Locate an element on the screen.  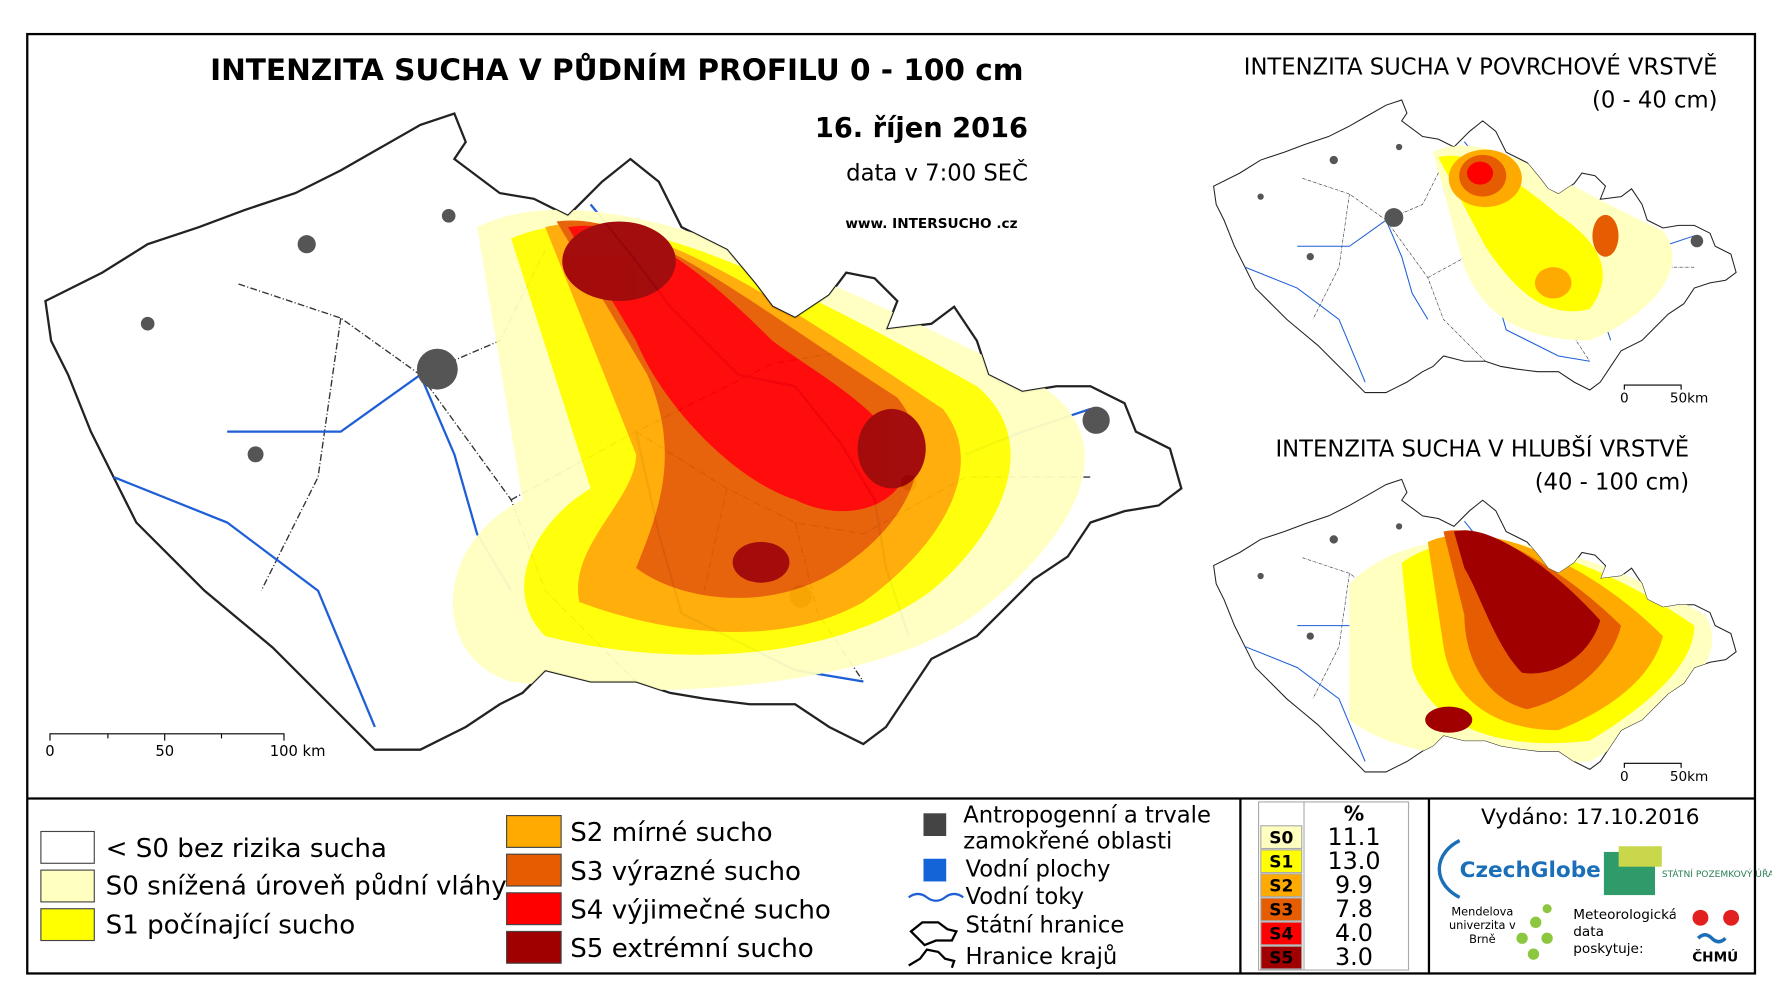
feature-label: Antropogenní a trvale zamokřené oblasti is located at coordinates (1087, 828).